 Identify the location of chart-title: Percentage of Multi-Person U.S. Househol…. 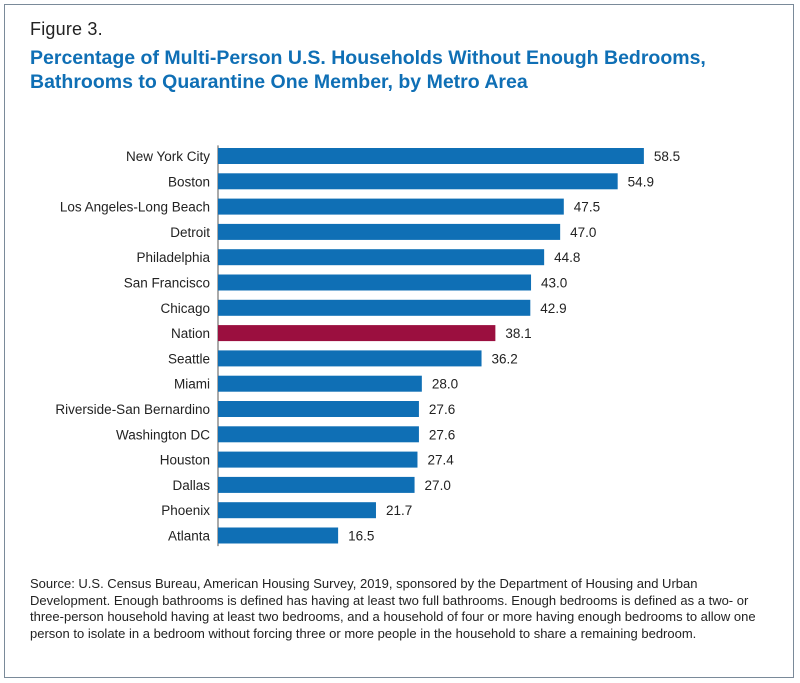
(400, 70).